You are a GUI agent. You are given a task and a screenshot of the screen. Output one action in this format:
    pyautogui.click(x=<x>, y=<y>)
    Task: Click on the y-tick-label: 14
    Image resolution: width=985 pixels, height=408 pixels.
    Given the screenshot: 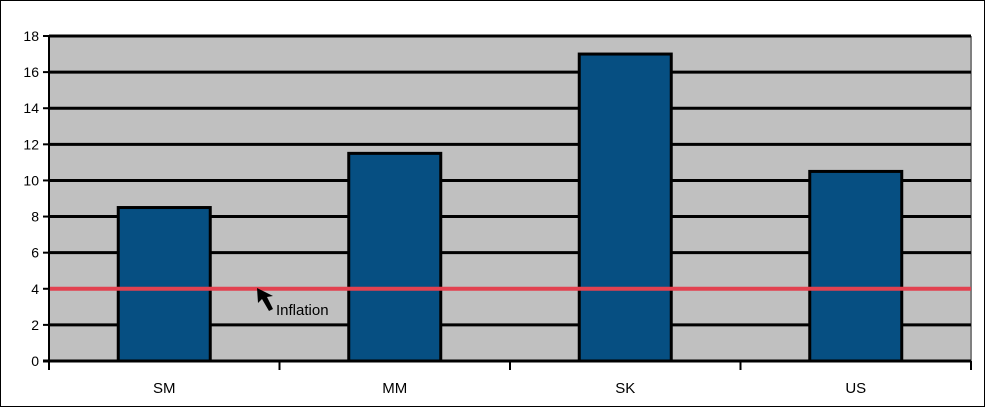 What is the action you would take?
    pyautogui.click(x=31, y=108)
    